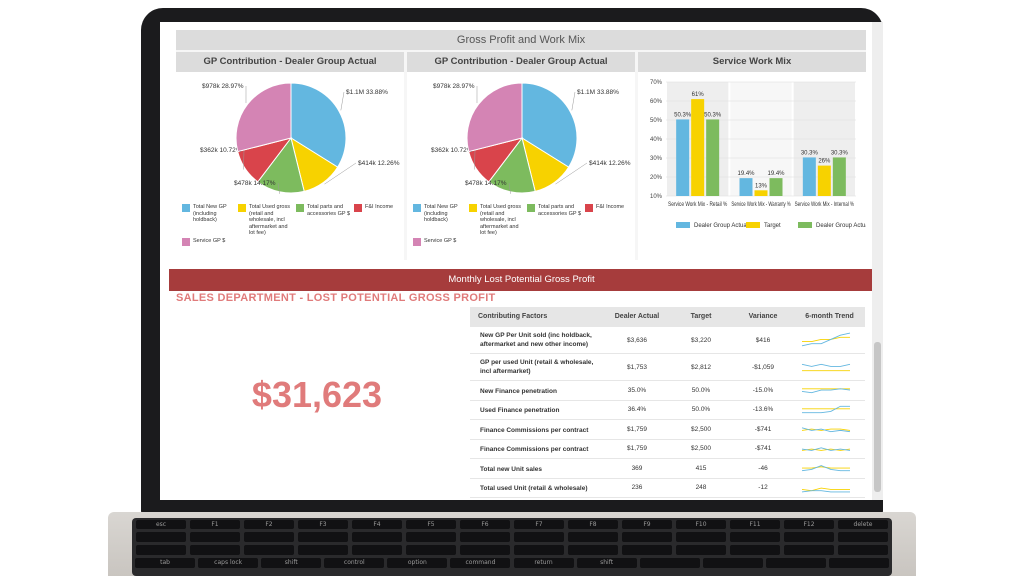 This screenshot has height=576, width=1024. What do you see at coordinates (329, 210) in the screenshot?
I see `legend-label: Total parts and accessories GP $` at bounding box center [329, 210].